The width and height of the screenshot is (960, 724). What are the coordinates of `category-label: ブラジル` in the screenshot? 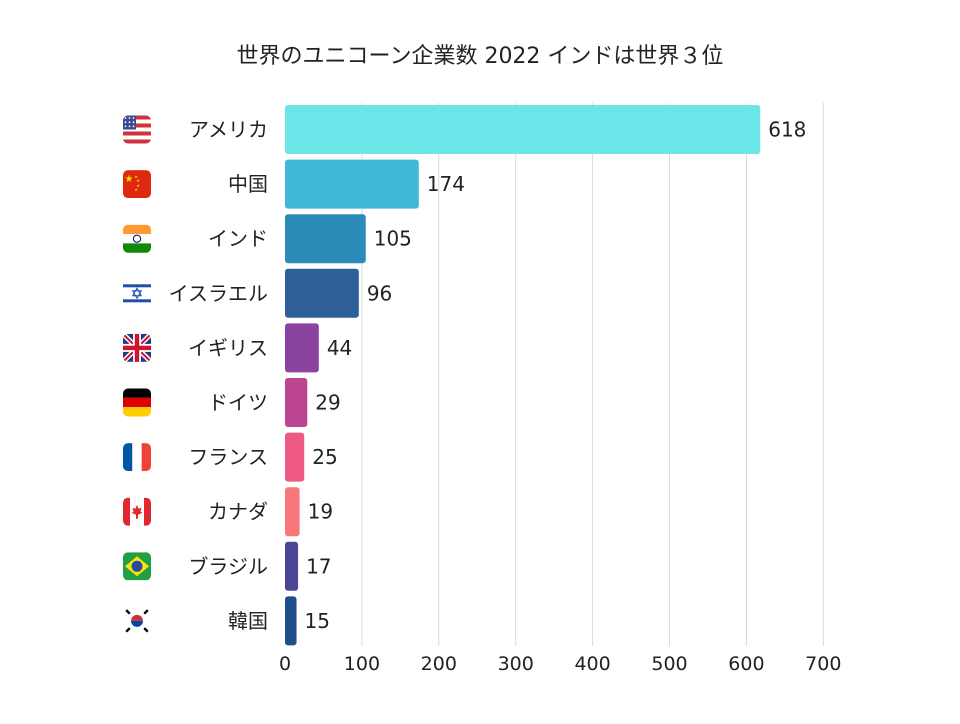 It's located at (228, 566).